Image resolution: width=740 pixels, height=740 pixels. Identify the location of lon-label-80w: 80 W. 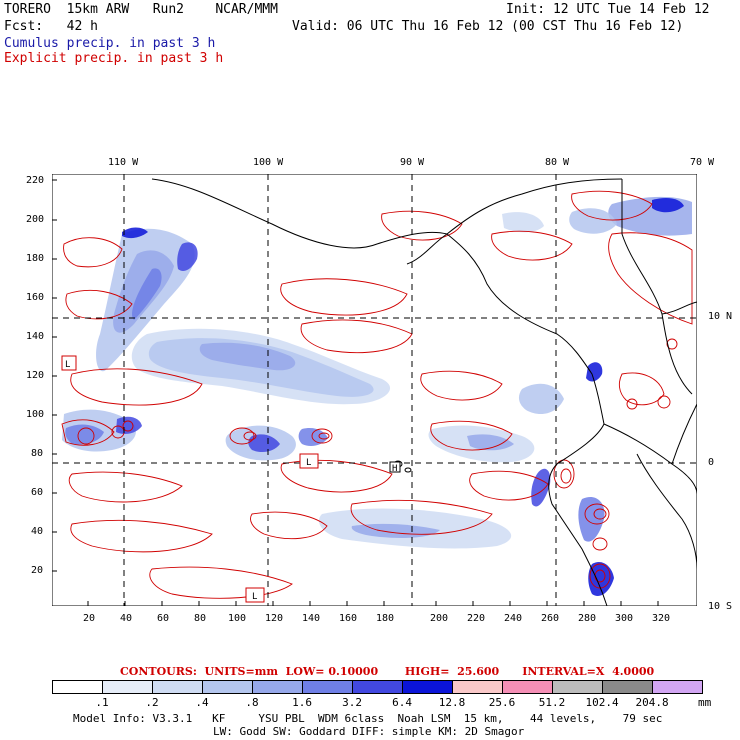
(557, 162).